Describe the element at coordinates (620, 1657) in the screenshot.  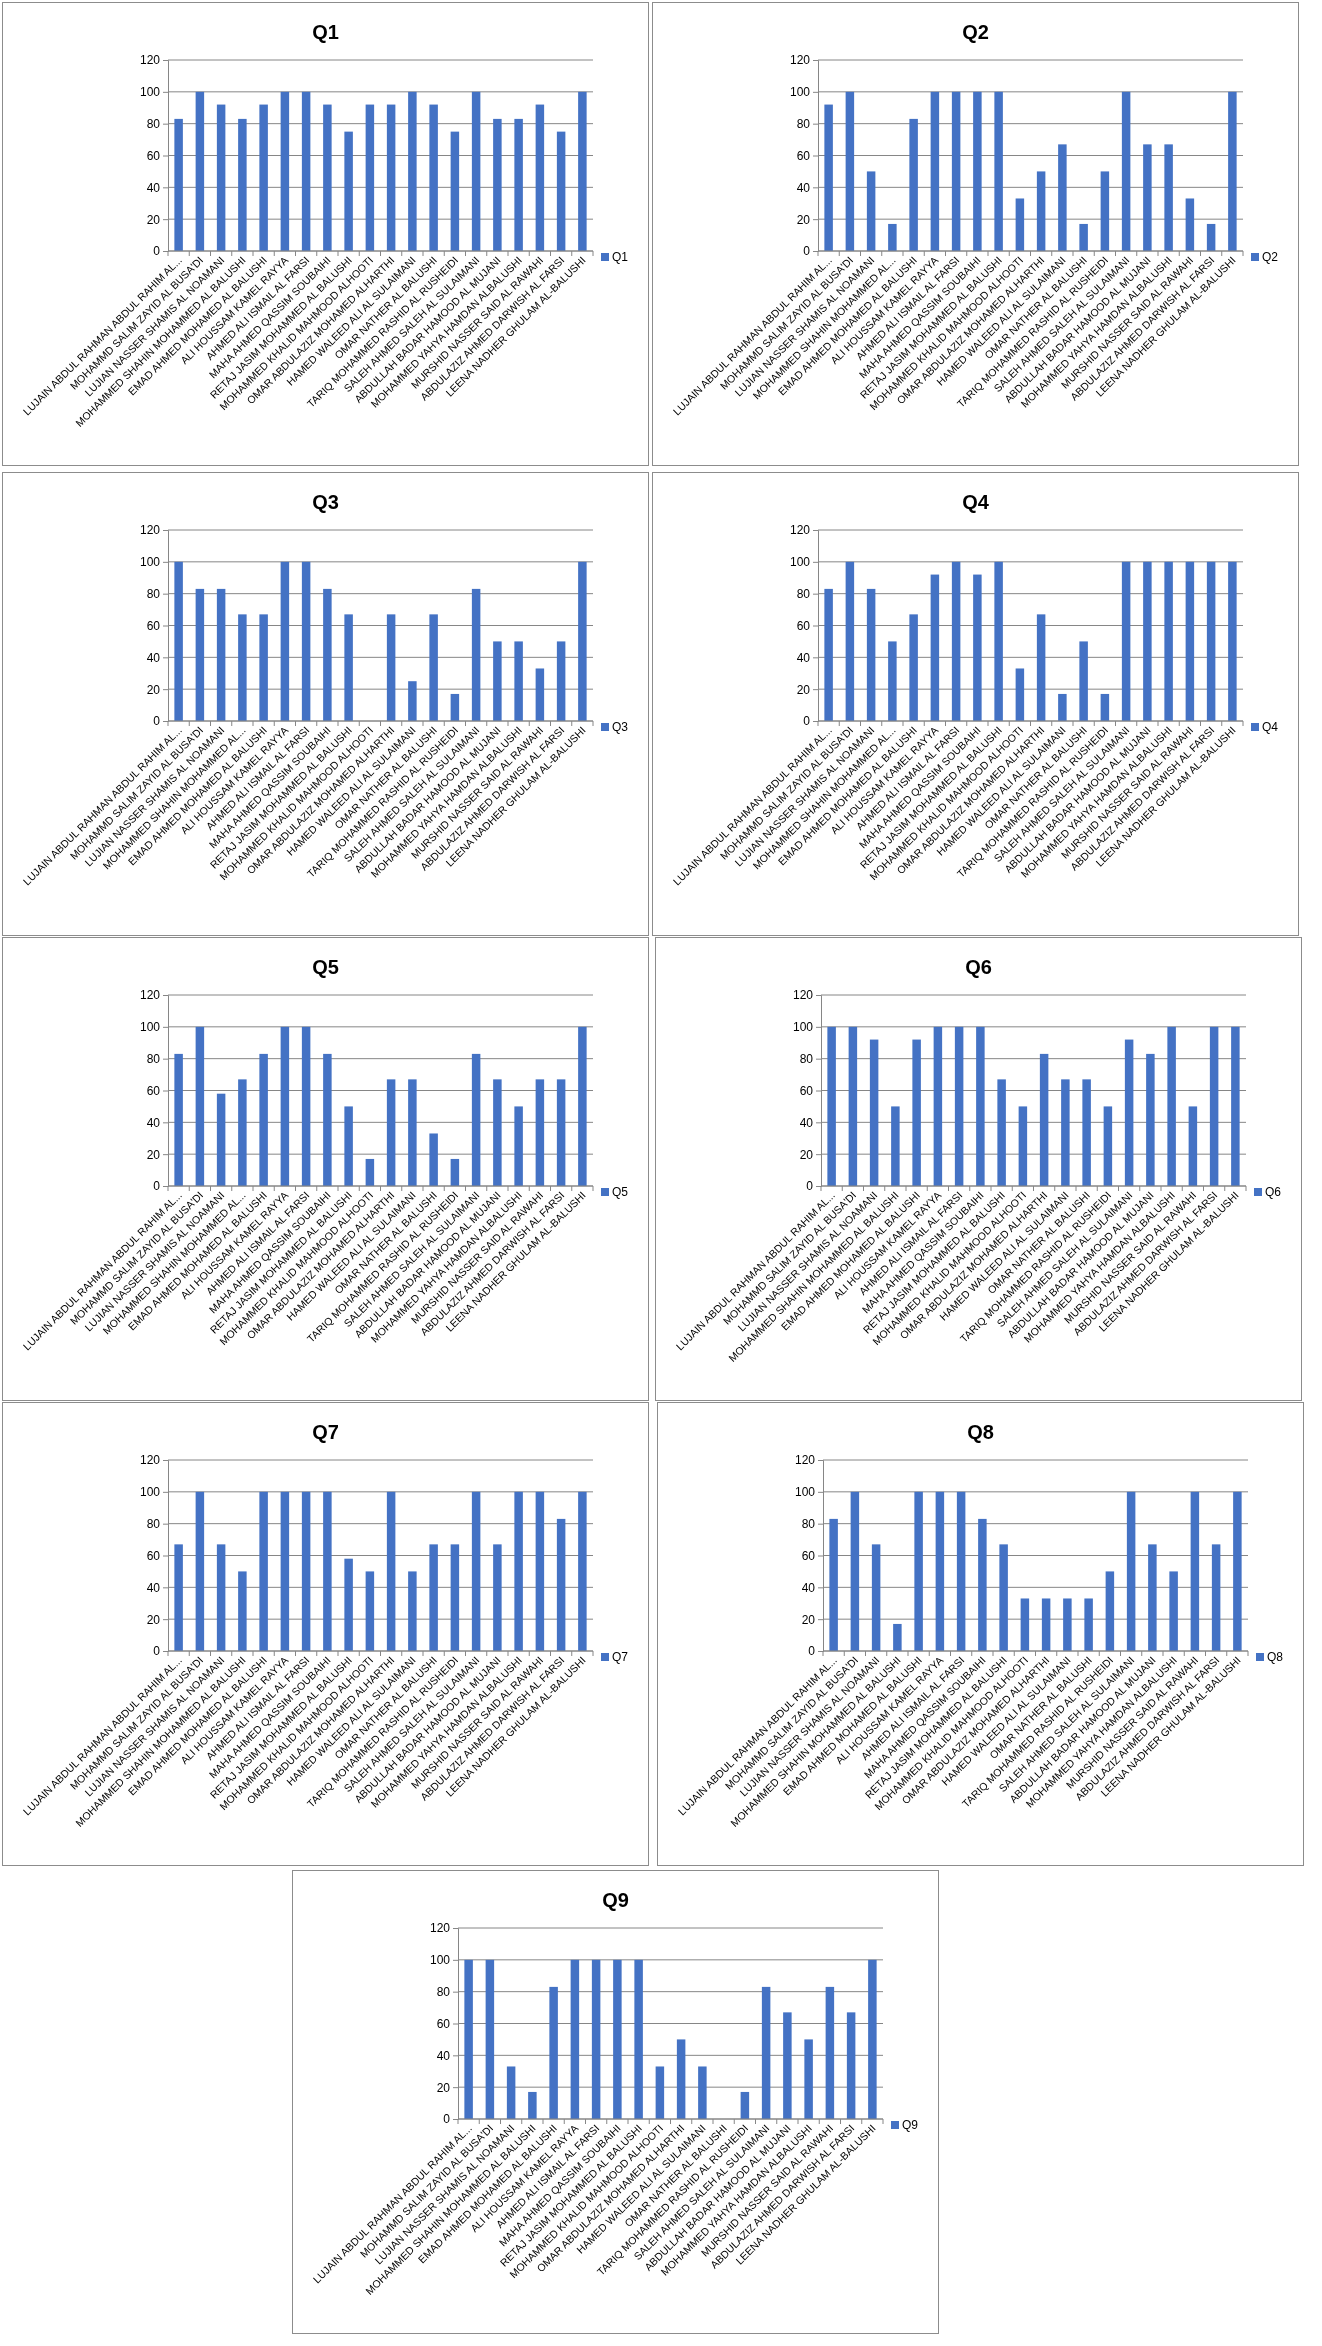
I see `legend-label: Q7` at that location.